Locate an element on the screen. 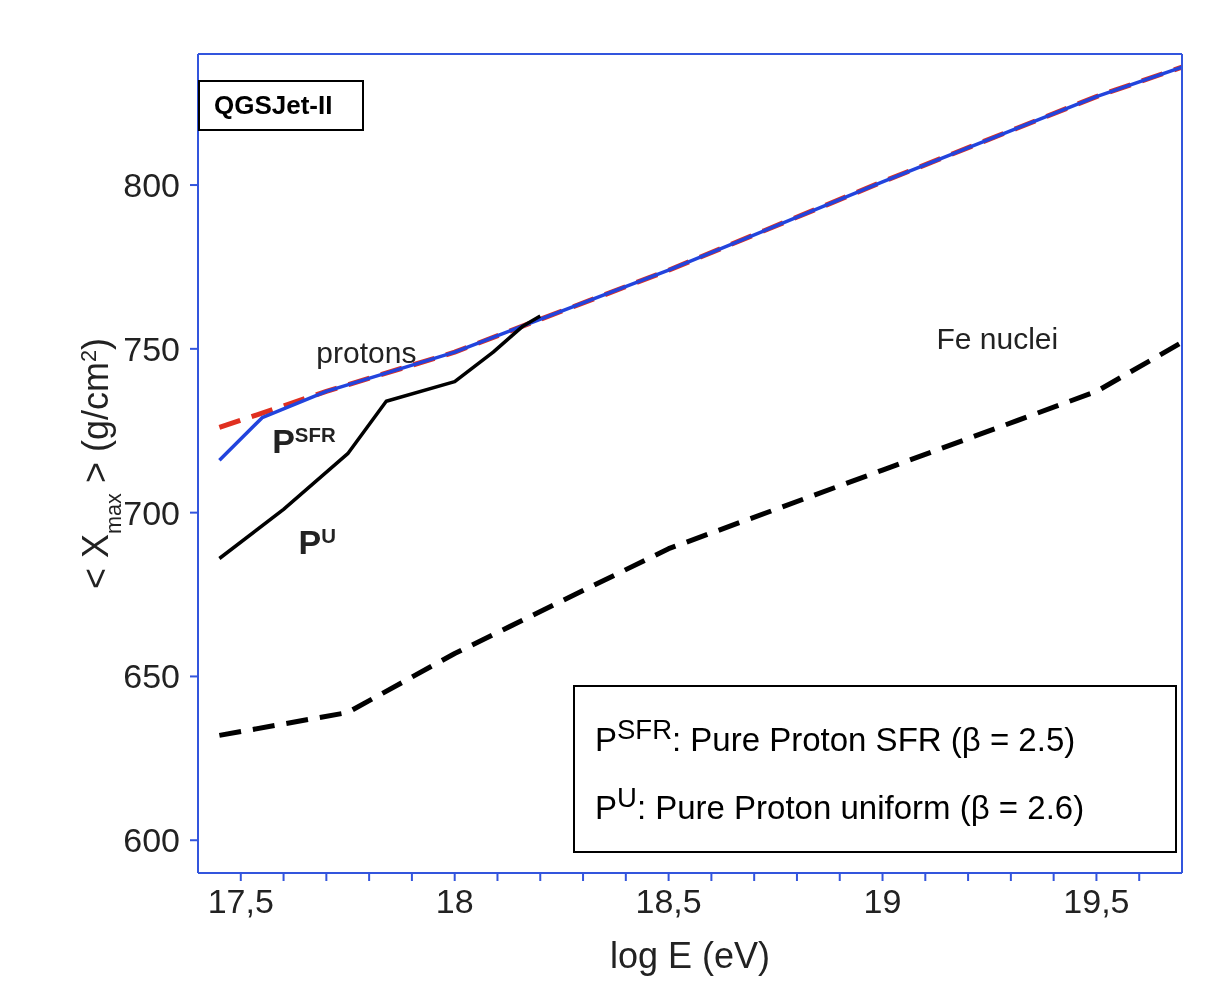  annotation: QGSJet-II is located at coordinates (281, 105).